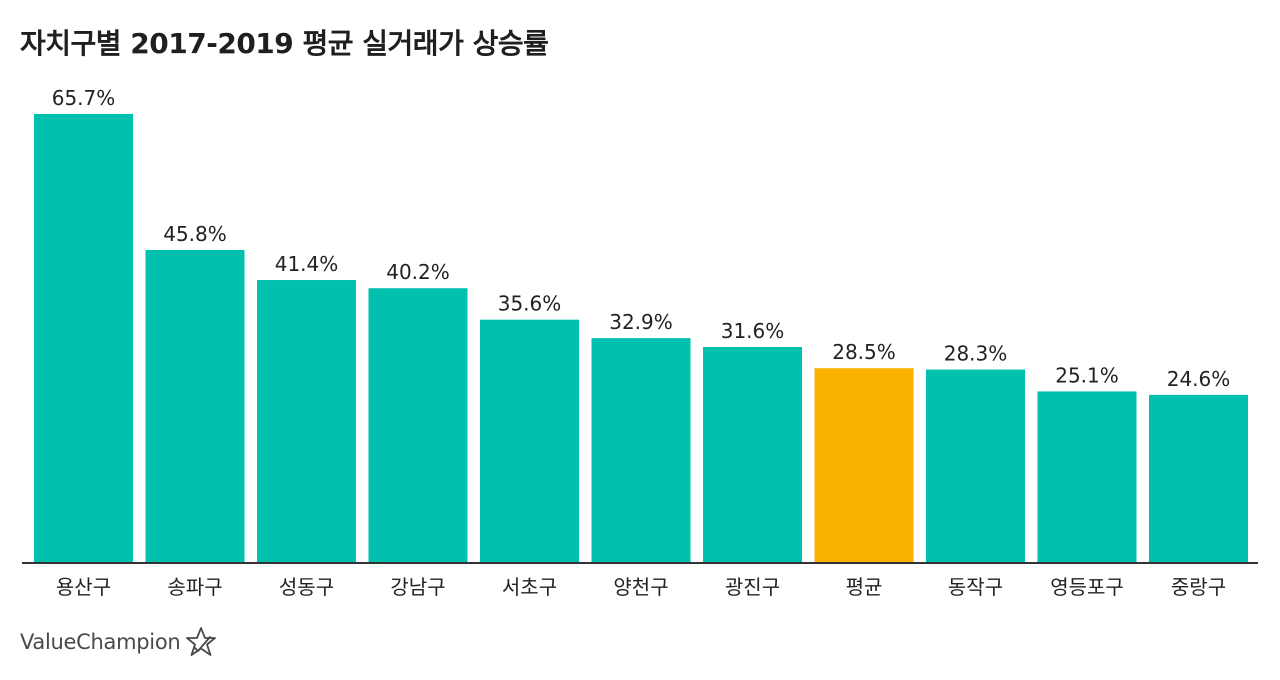  What do you see at coordinates (84, 98) in the screenshot?
I see `value-label: 65.7%` at bounding box center [84, 98].